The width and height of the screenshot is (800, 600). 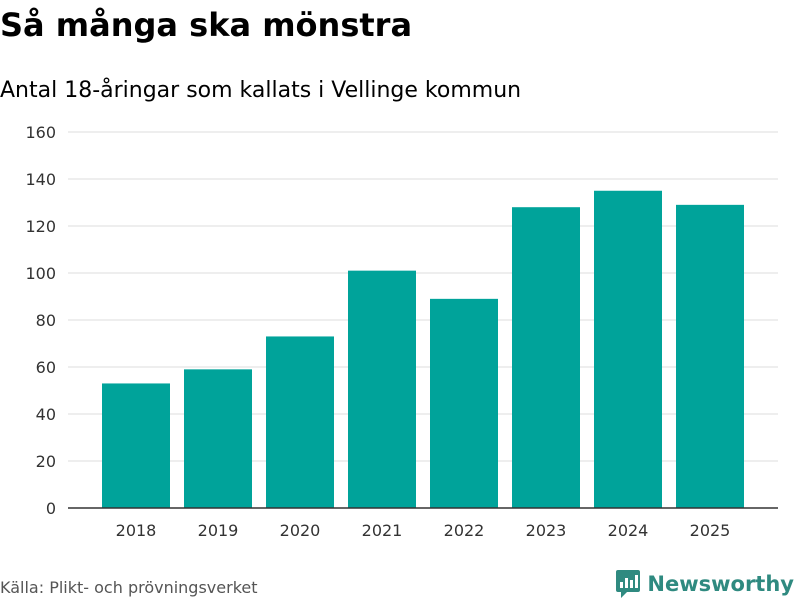 What do you see at coordinates (40, 179) in the screenshot?
I see `y-tick-label: 140` at bounding box center [40, 179].